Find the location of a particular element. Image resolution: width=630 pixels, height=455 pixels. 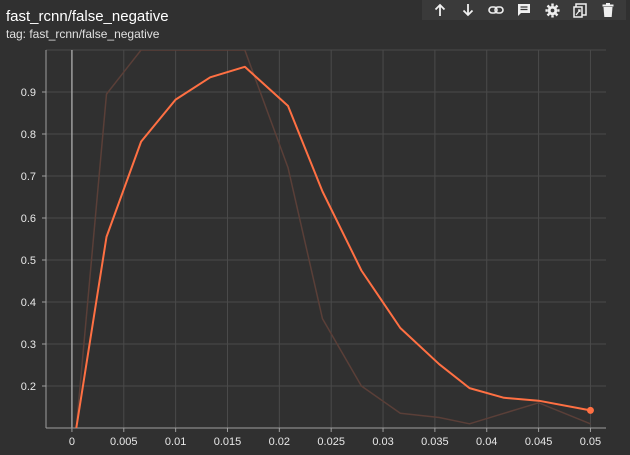

arrow-up-icon is located at coordinates (440, 9).